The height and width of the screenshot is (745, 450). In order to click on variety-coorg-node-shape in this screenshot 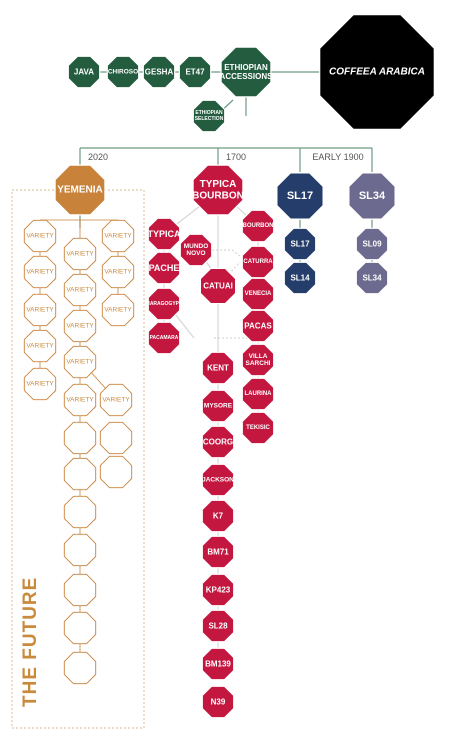, I will do `click(218, 442)`.